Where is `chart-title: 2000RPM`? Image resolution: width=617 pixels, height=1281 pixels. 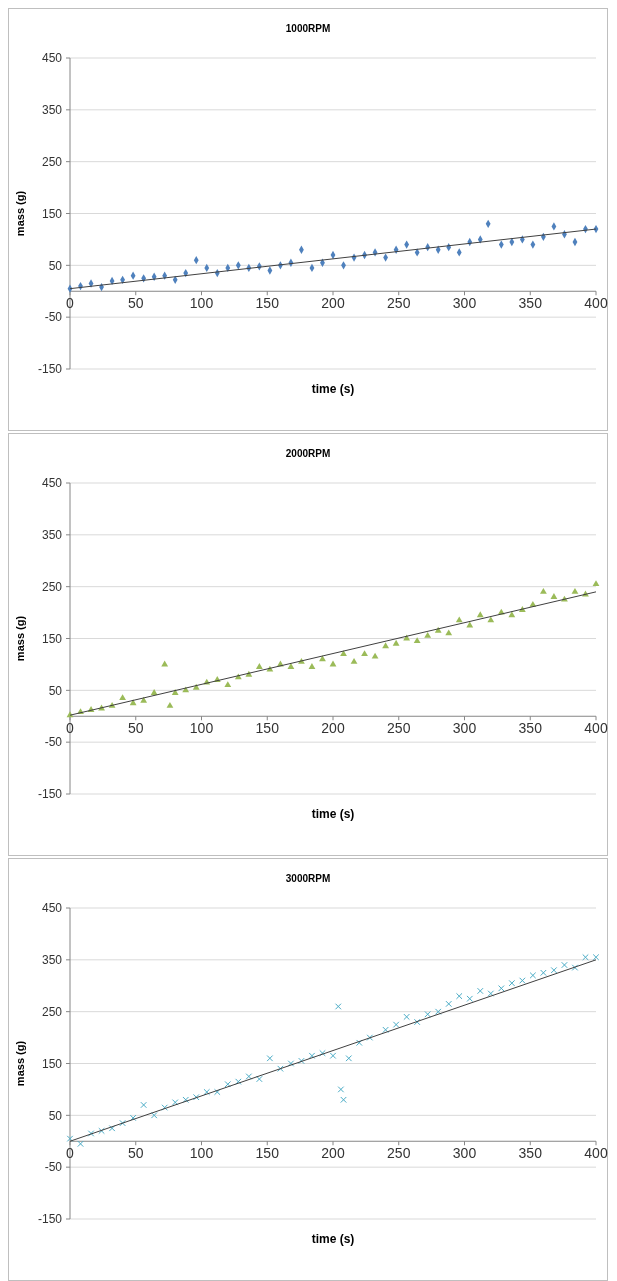 chart-title: 2000RPM is located at coordinates (308, 453).